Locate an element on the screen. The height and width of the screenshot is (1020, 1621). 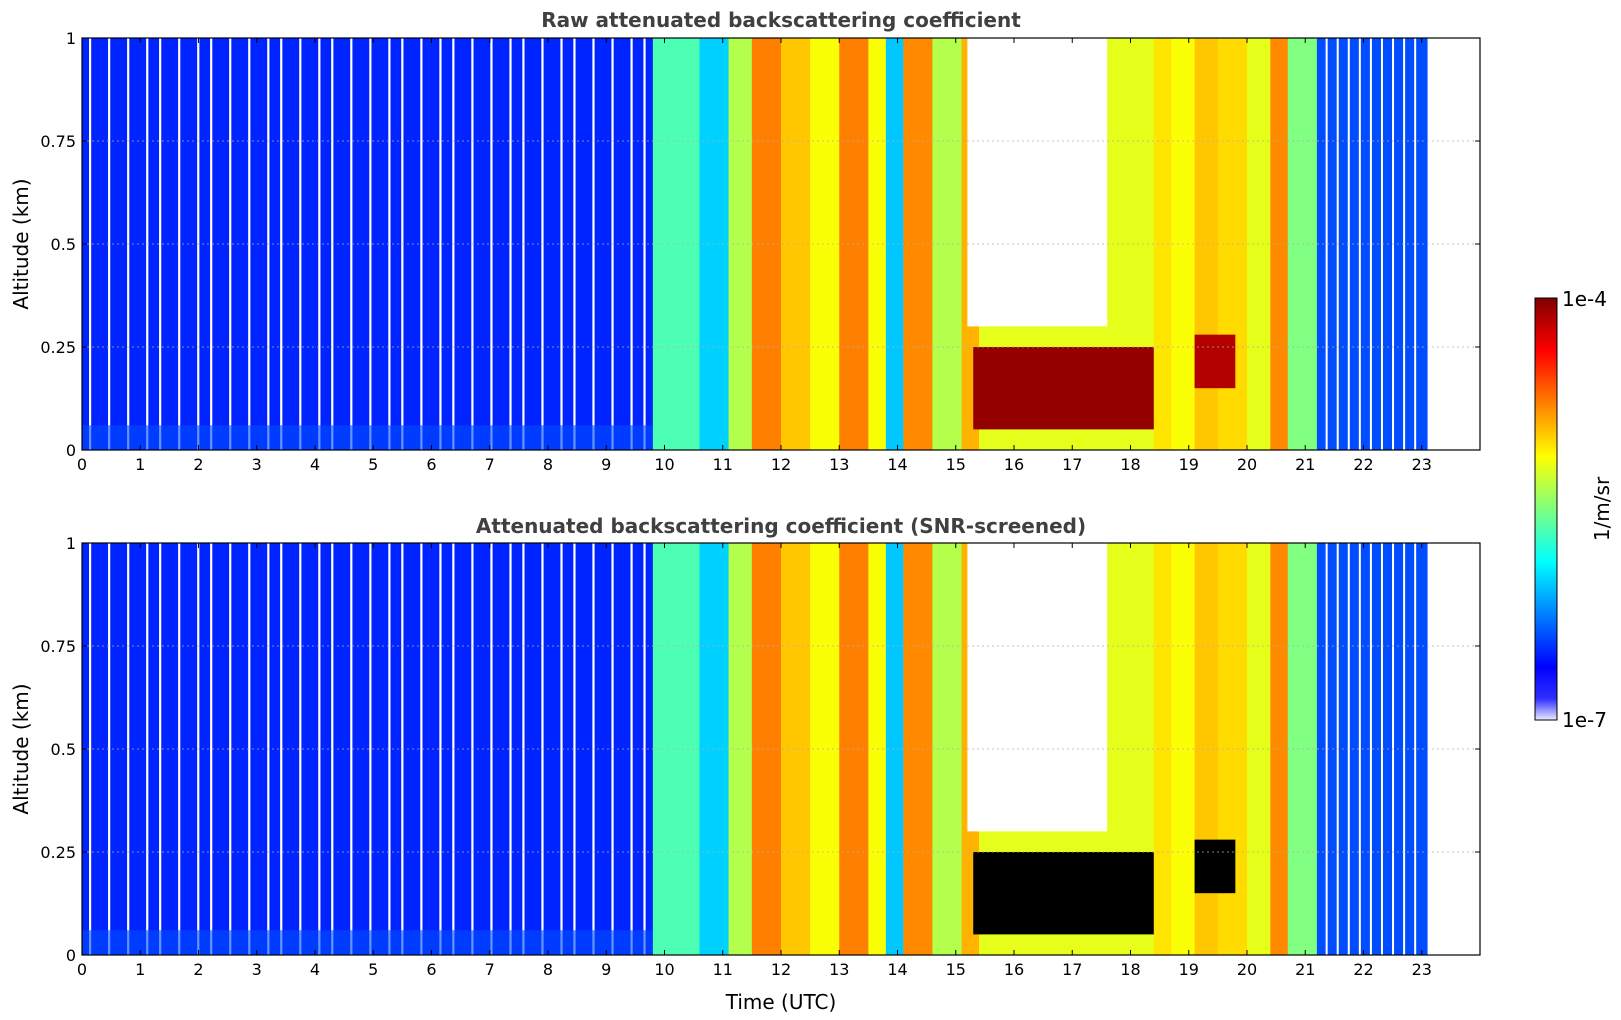
x-tick-label: 3 is located at coordinates (257, 464).